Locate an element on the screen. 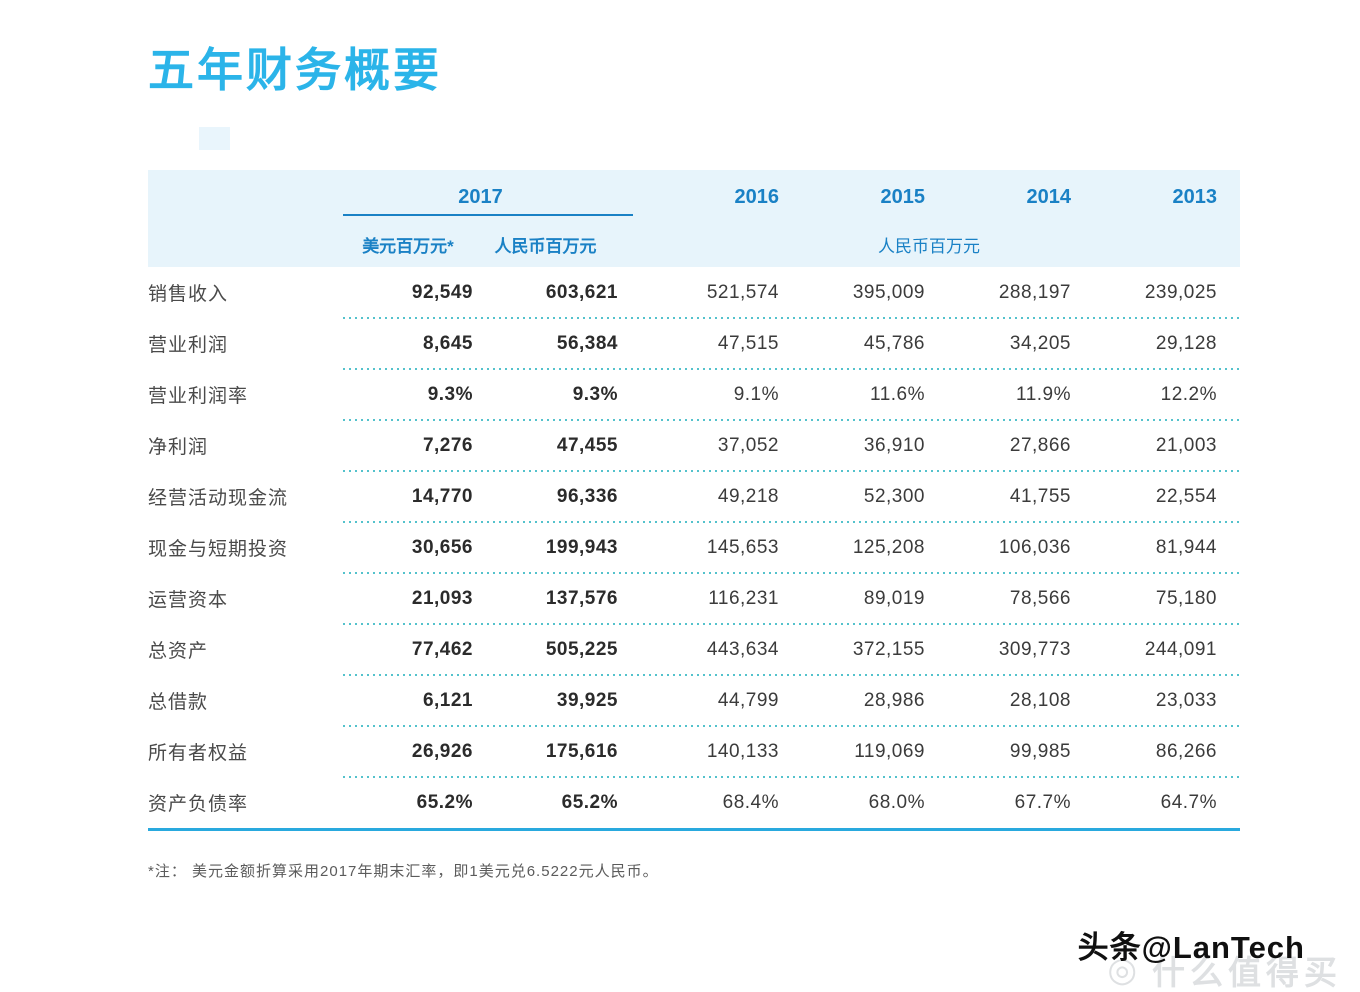  cell-rmb-2016: 145,653 is located at coordinates (742, 547).